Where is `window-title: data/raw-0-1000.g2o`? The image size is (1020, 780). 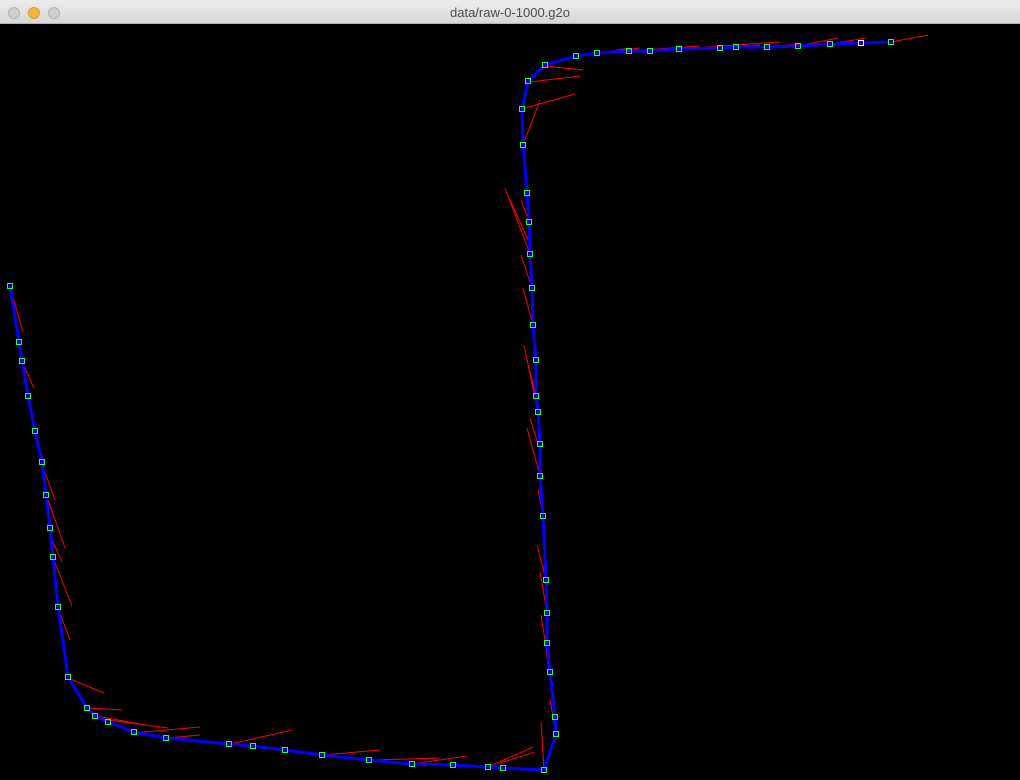
window-title: data/raw-0-1000.g2o is located at coordinates (510, 12).